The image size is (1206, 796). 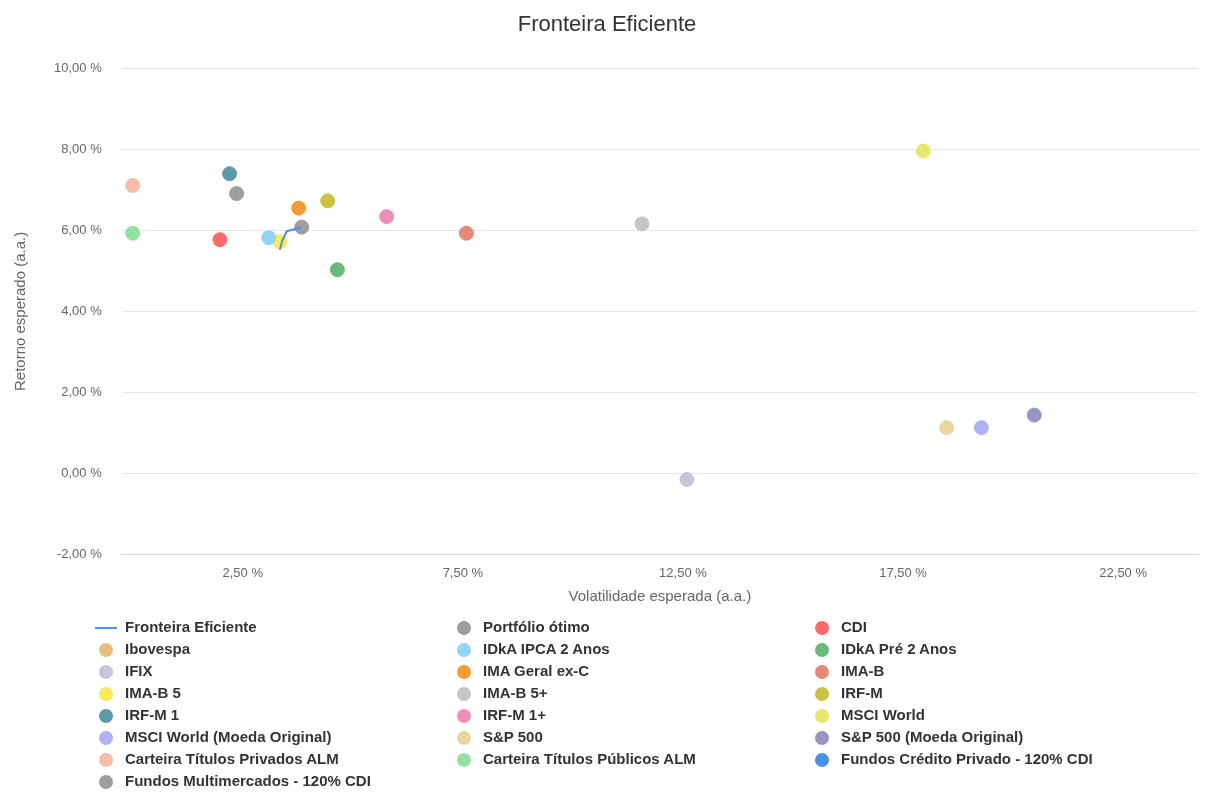 I want to click on legend-label: MSCI World, so click(x=883, y=715).